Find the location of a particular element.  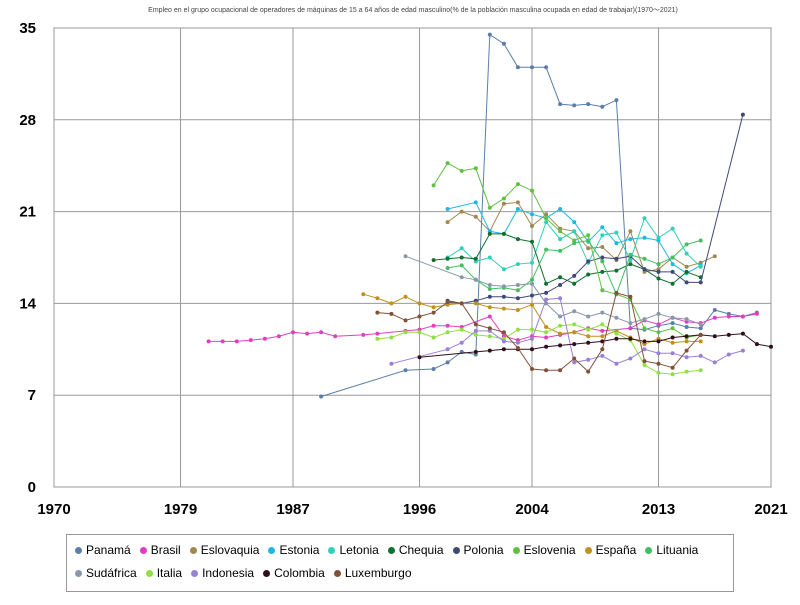

legend-label: Polonia is located at coordinates (483, 550).